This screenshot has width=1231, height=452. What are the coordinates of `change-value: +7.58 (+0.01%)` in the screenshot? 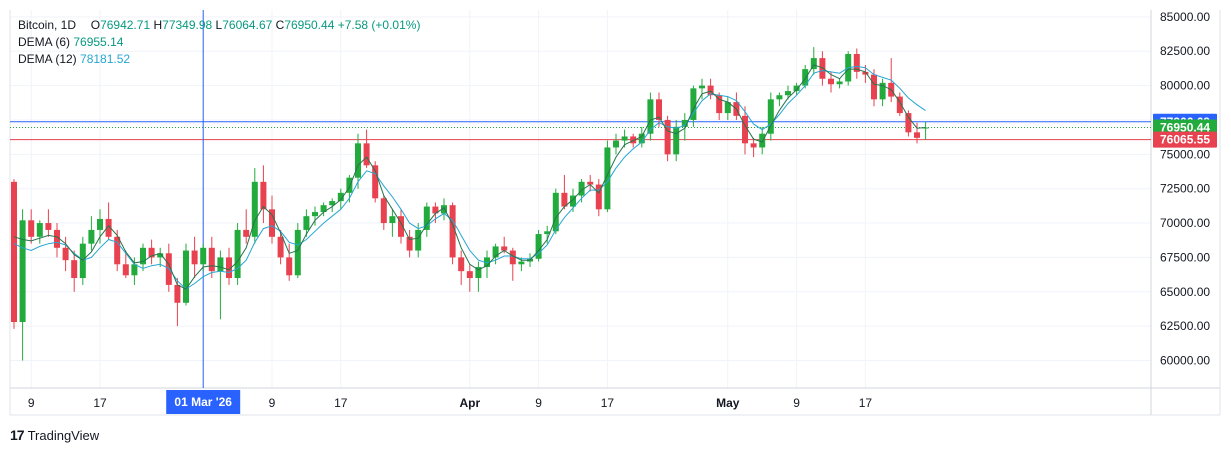 It's located at (379, 25).